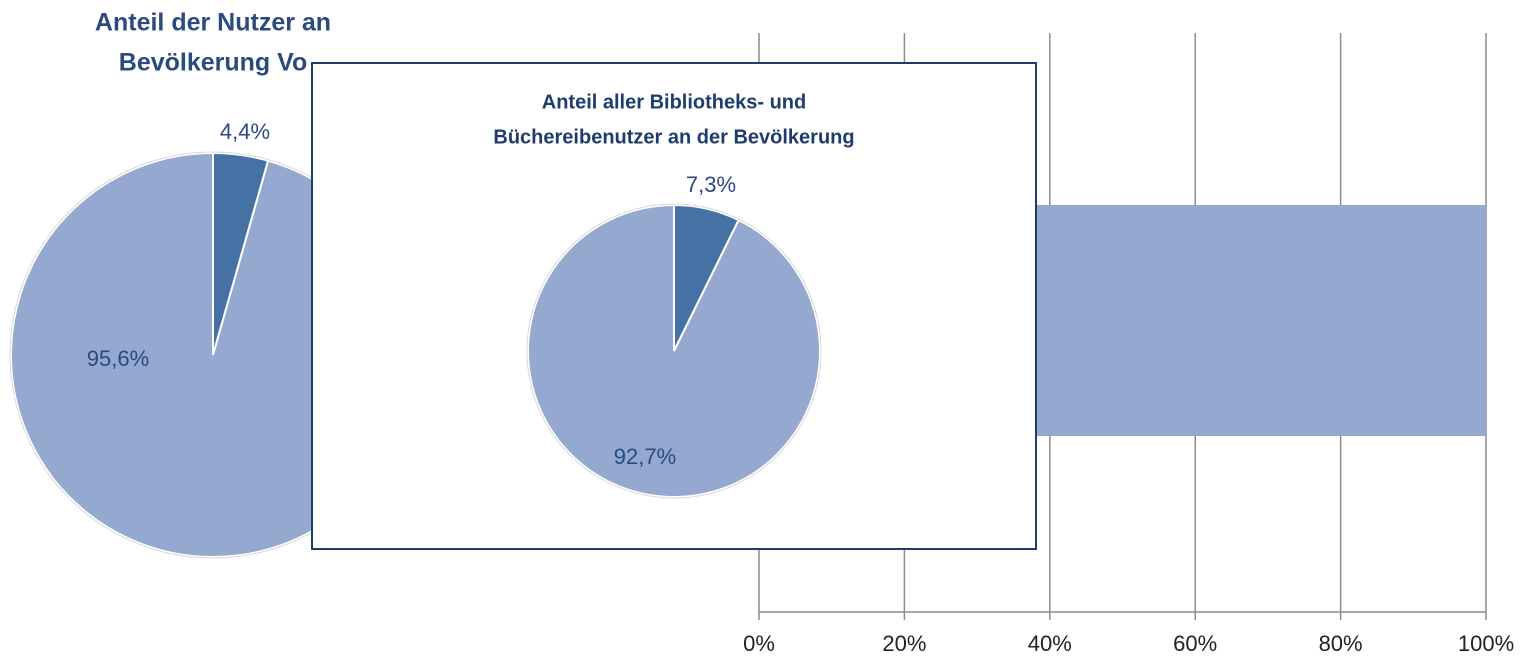 Image resolution: width=1523 pixels, height=657 pixels. Describe the element at coordinates (711, 184) in the screenshot. I see `data-label: 7,3%` at that location.